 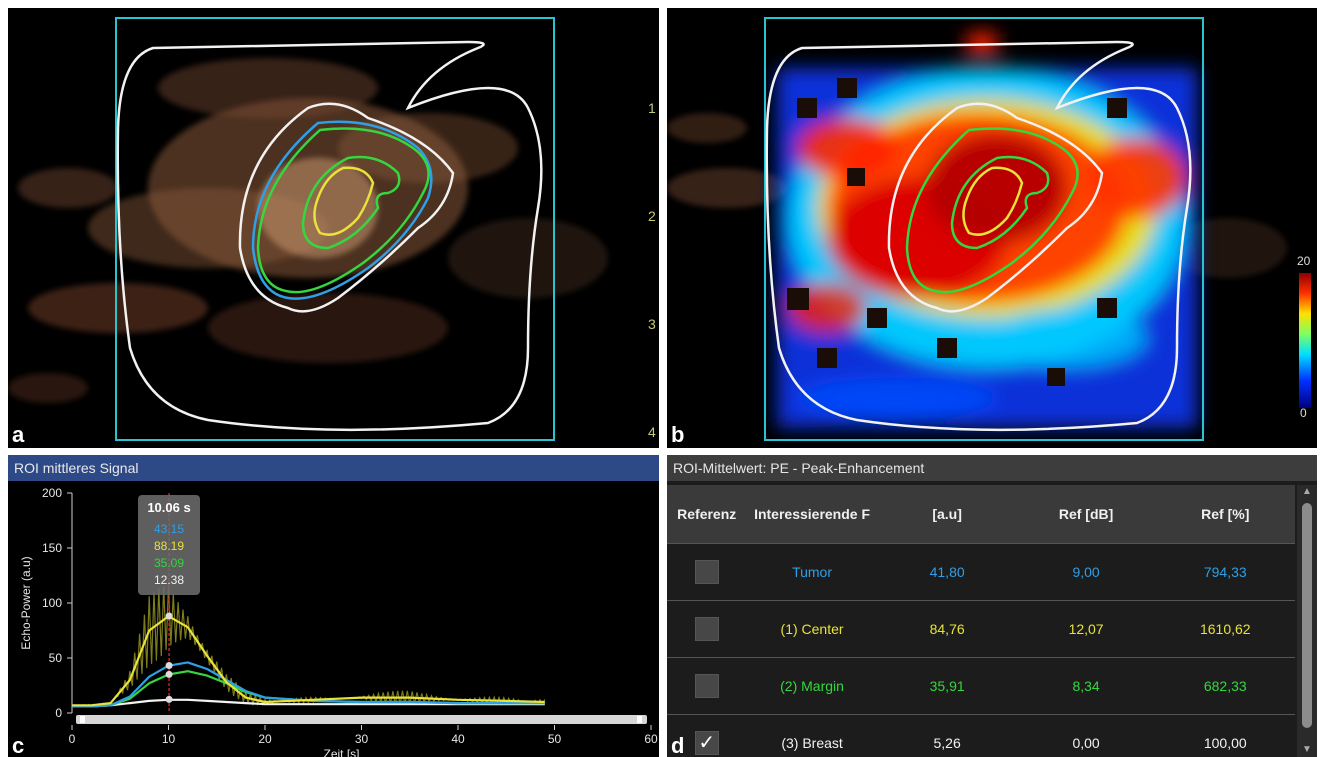 What do you see at coordinates (652, 324) in the screenshot?
I see `depth-label: 3` at bounding box center [652, 324].